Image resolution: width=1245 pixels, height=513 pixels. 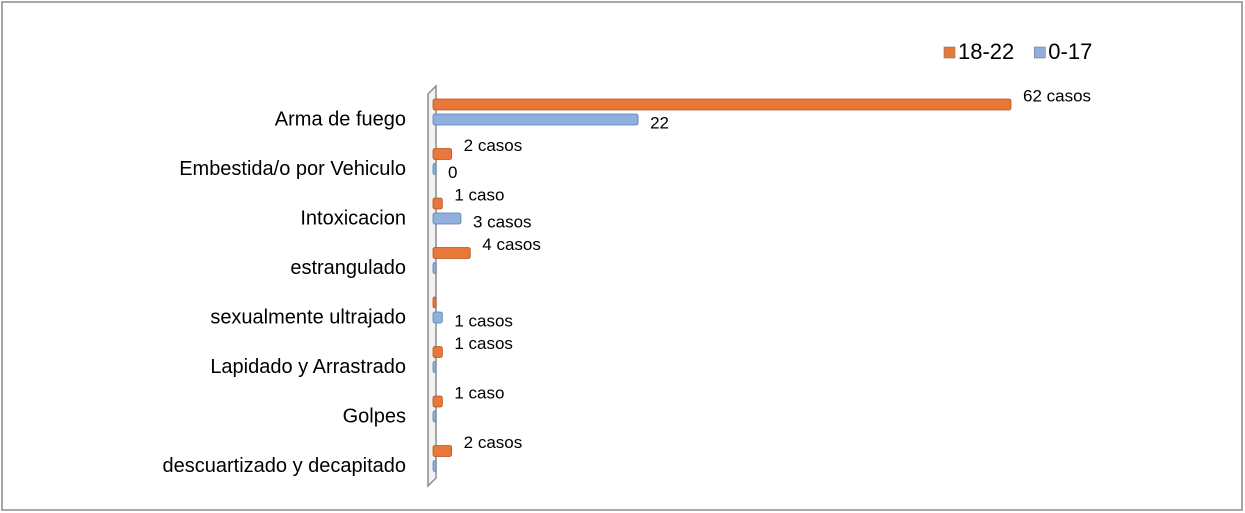 I want to click on y-tick-label: Intoxicacion, so click(x=353, y=218).